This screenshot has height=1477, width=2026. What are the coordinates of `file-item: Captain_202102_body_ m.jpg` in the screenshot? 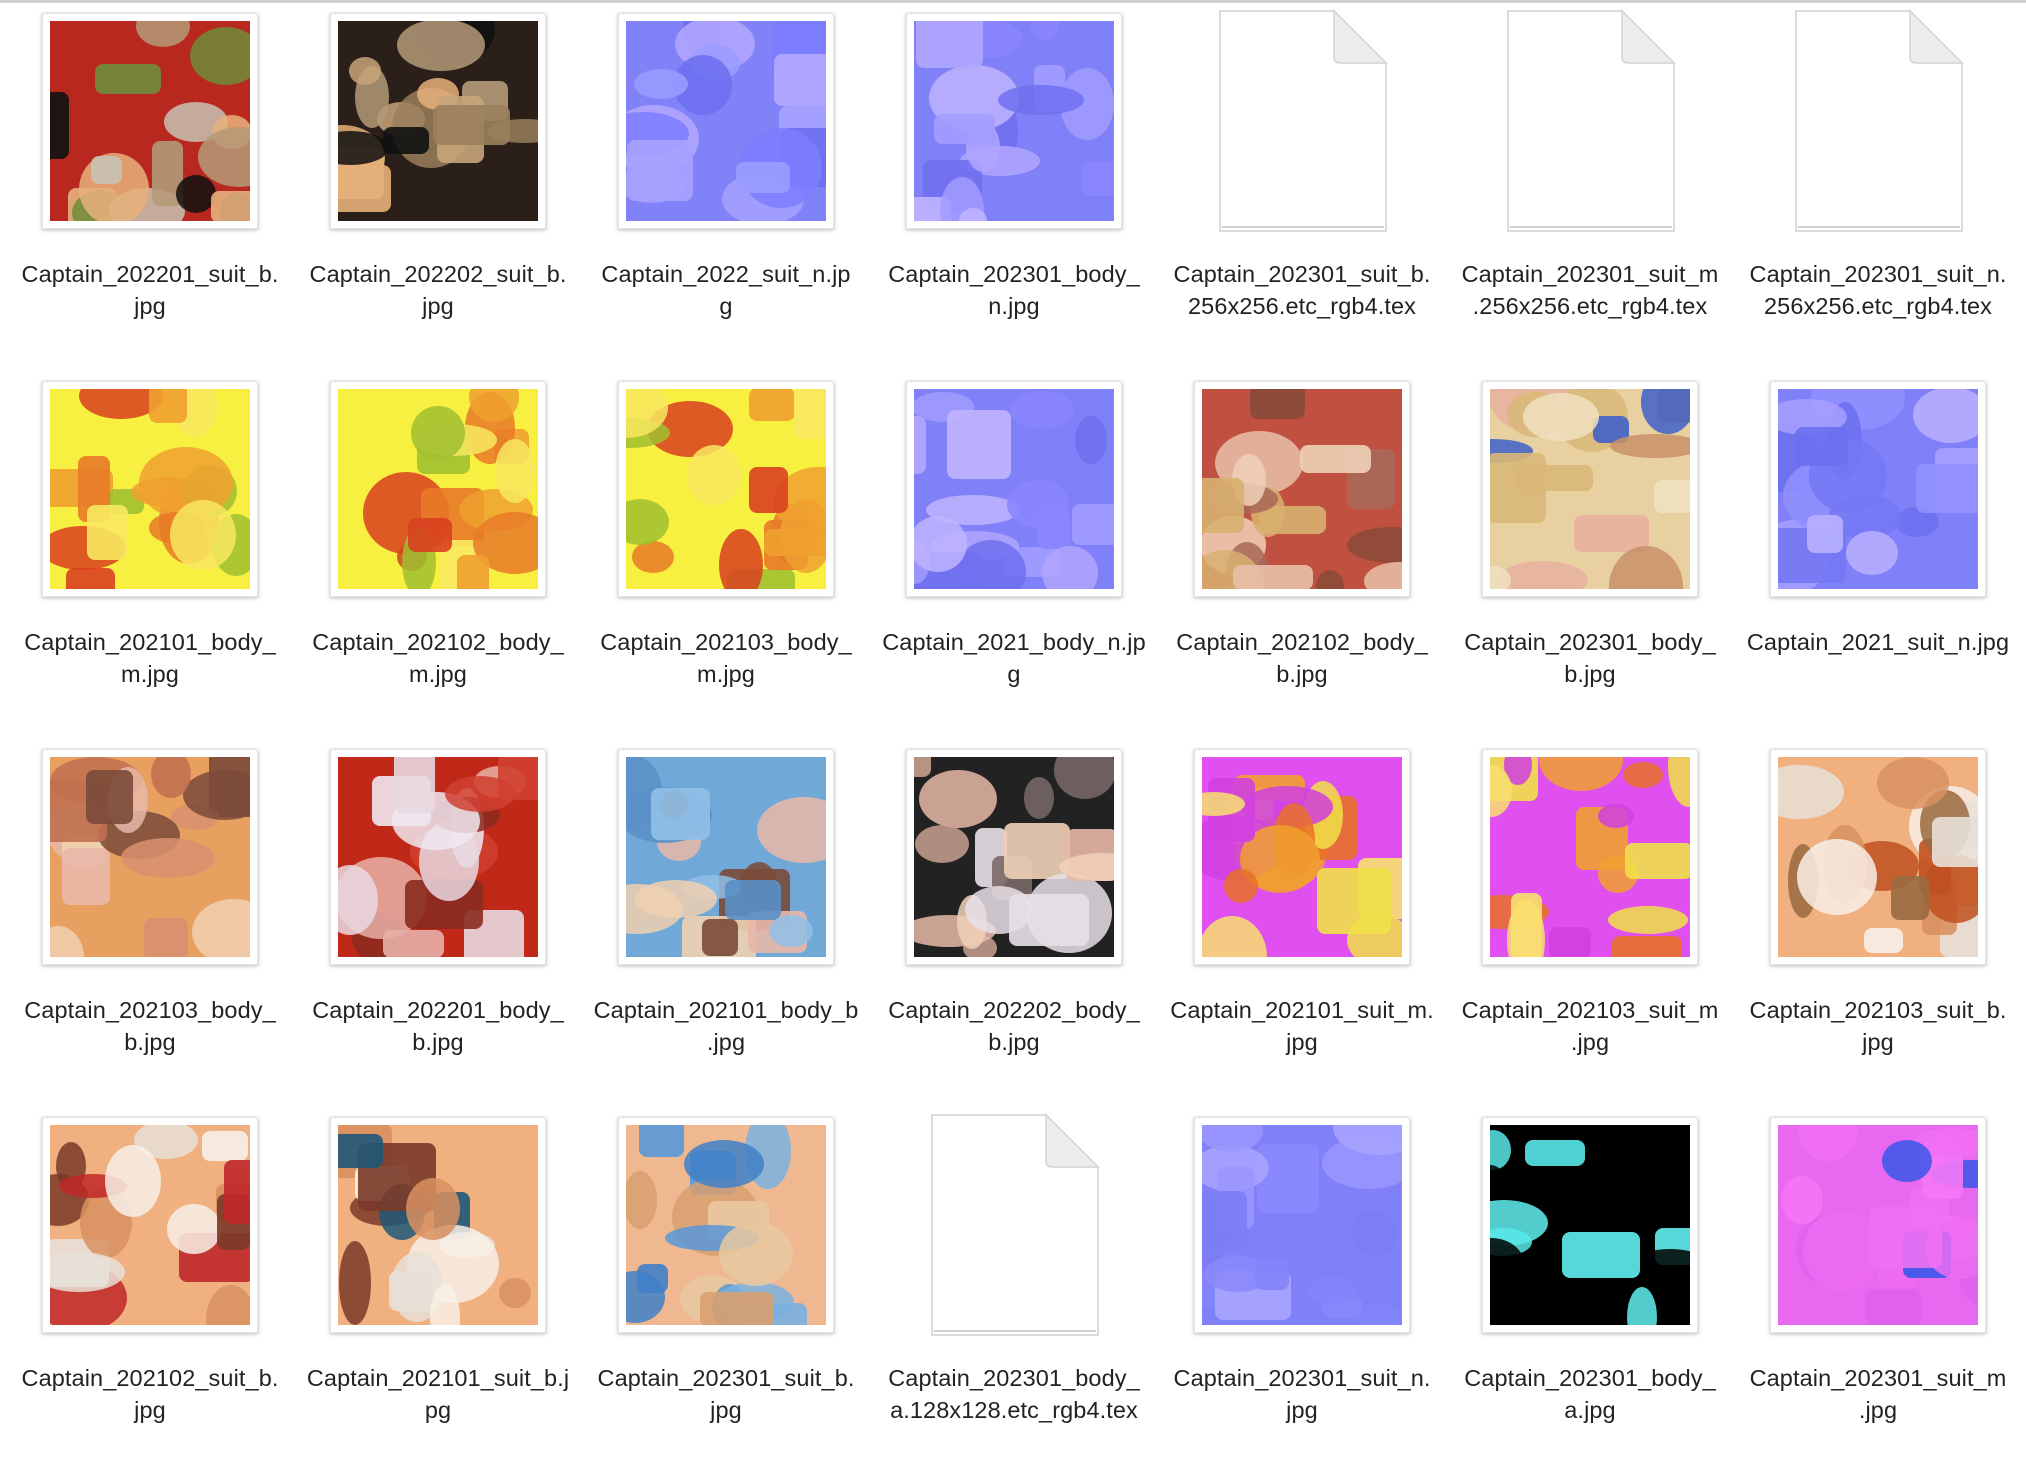 It's located at (438, 557).